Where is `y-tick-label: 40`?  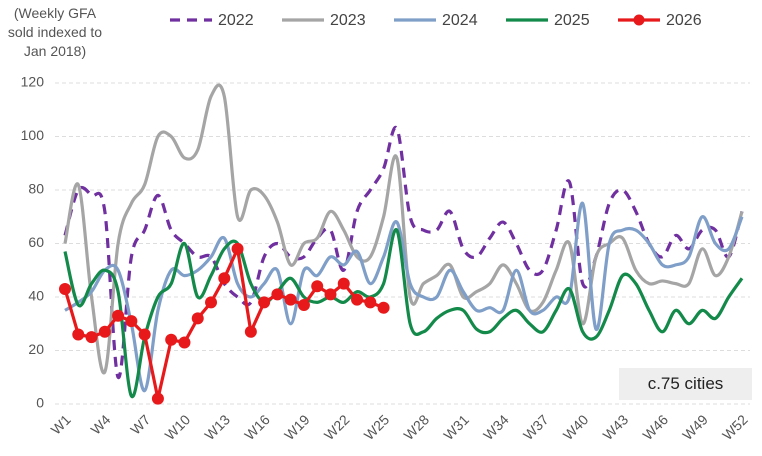 y-tick-label: 40 is located at coordinates (36, 296).